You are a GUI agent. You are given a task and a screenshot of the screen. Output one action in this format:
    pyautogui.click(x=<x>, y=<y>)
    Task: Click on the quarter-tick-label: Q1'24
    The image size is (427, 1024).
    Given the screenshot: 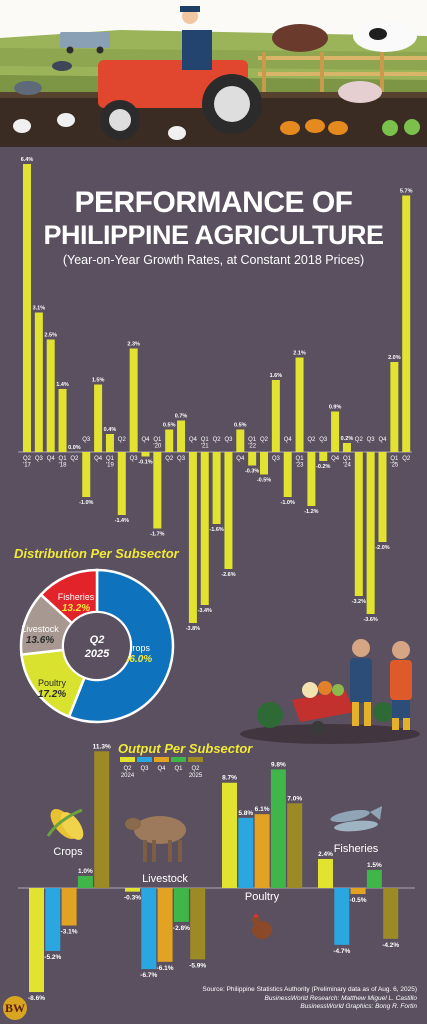 What is the action you would take?
    pyautogui.click(x=347, y=462)
    